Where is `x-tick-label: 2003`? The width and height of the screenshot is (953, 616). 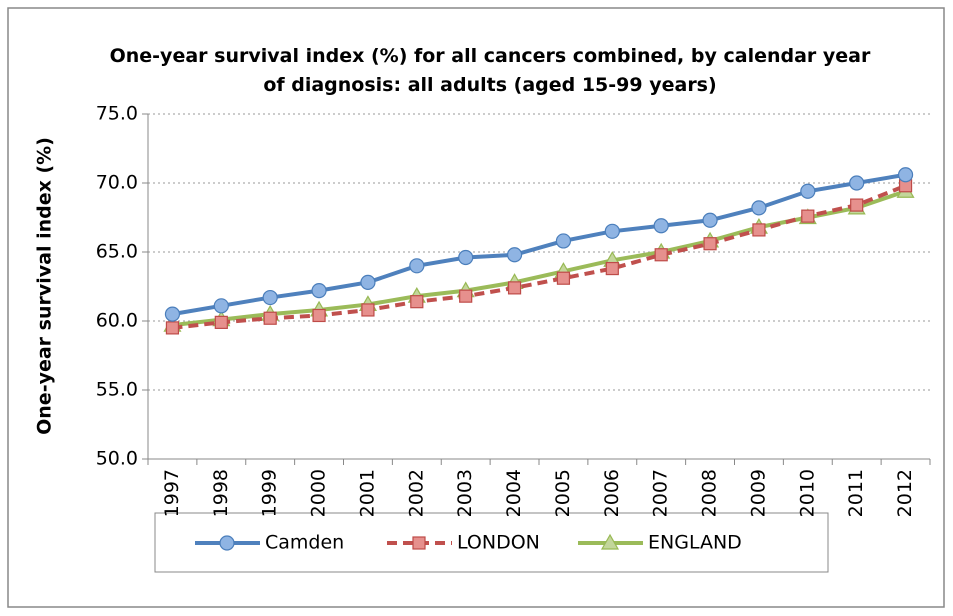 x-tick-label: 2003 is located at coordinates (465, 493).